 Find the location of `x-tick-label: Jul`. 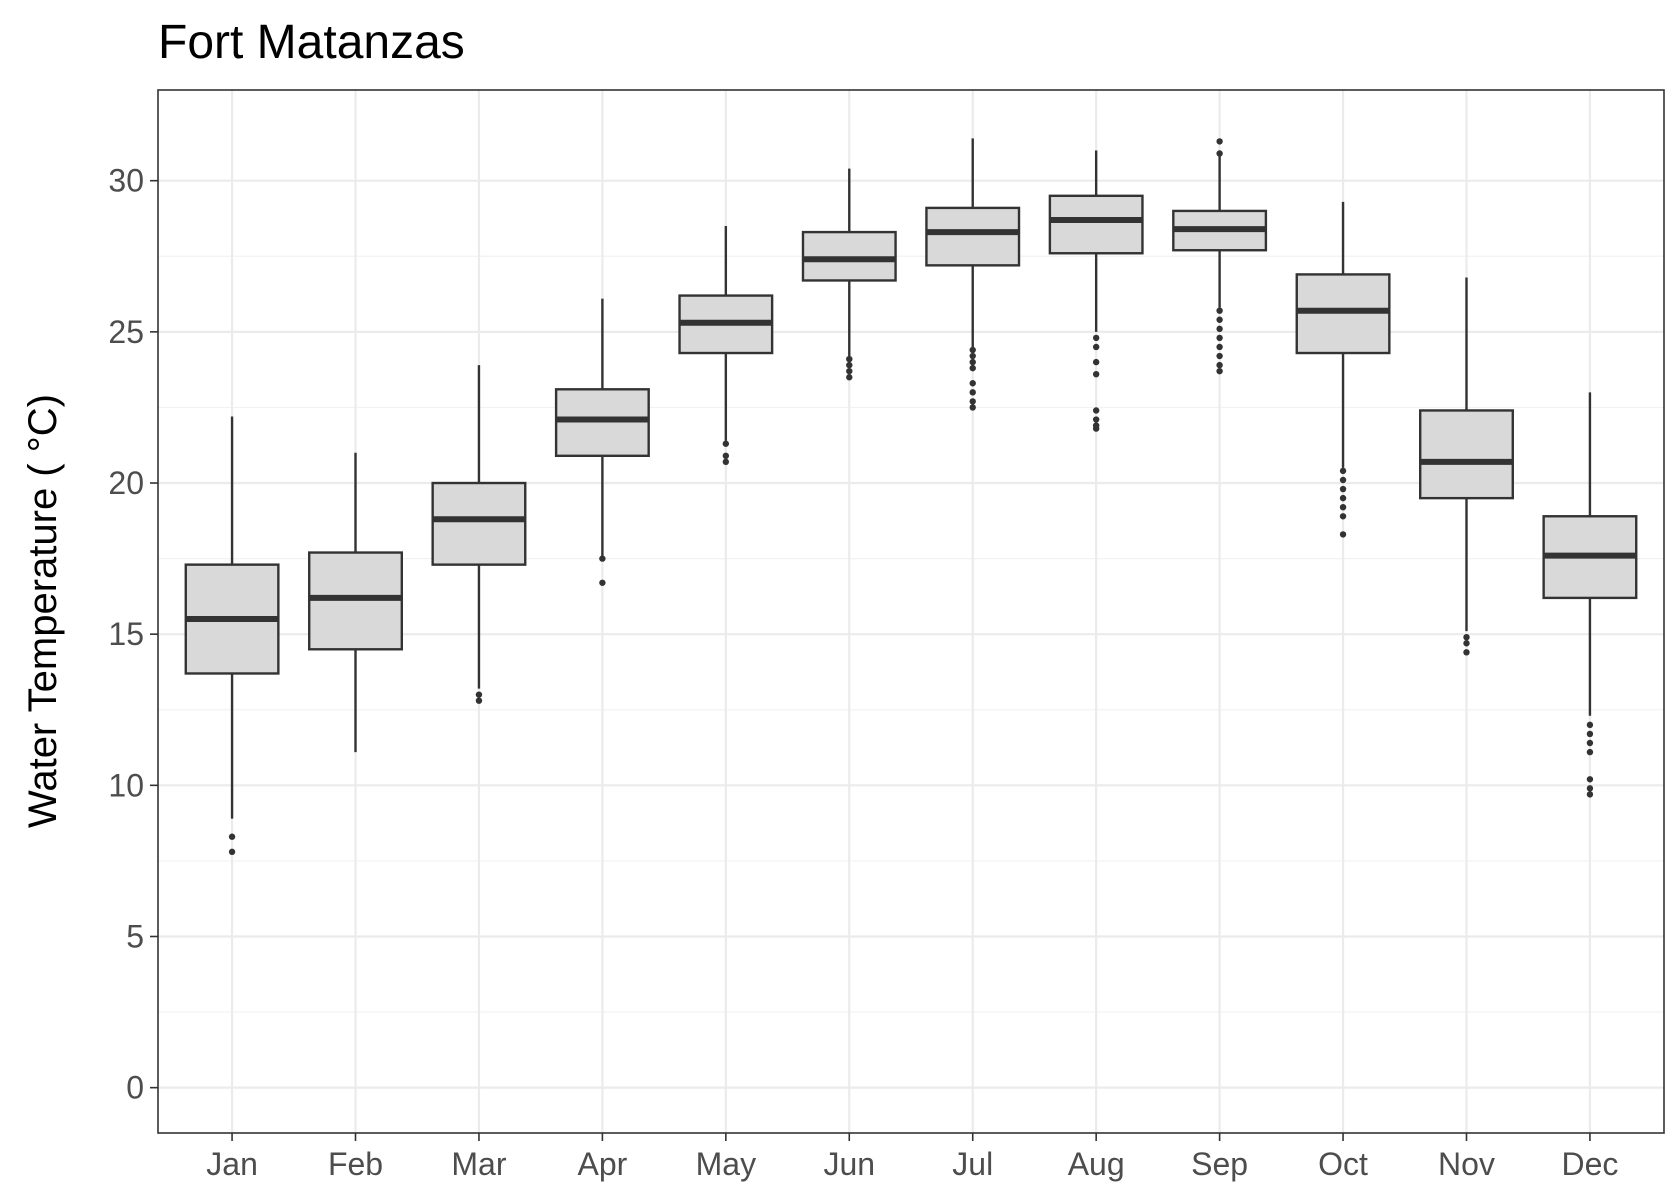

x-tick-label: Jul is located at coordinates (972, 1164).